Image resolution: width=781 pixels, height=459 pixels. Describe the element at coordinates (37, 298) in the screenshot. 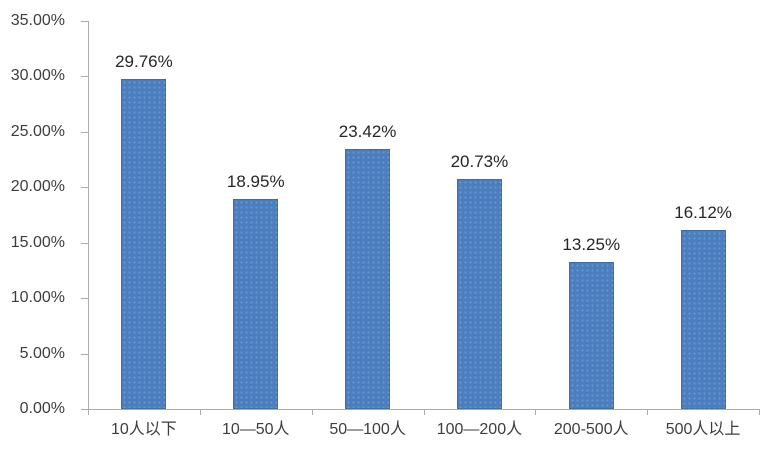

I see `y-axis-tick-label: 10.00%` at that location.